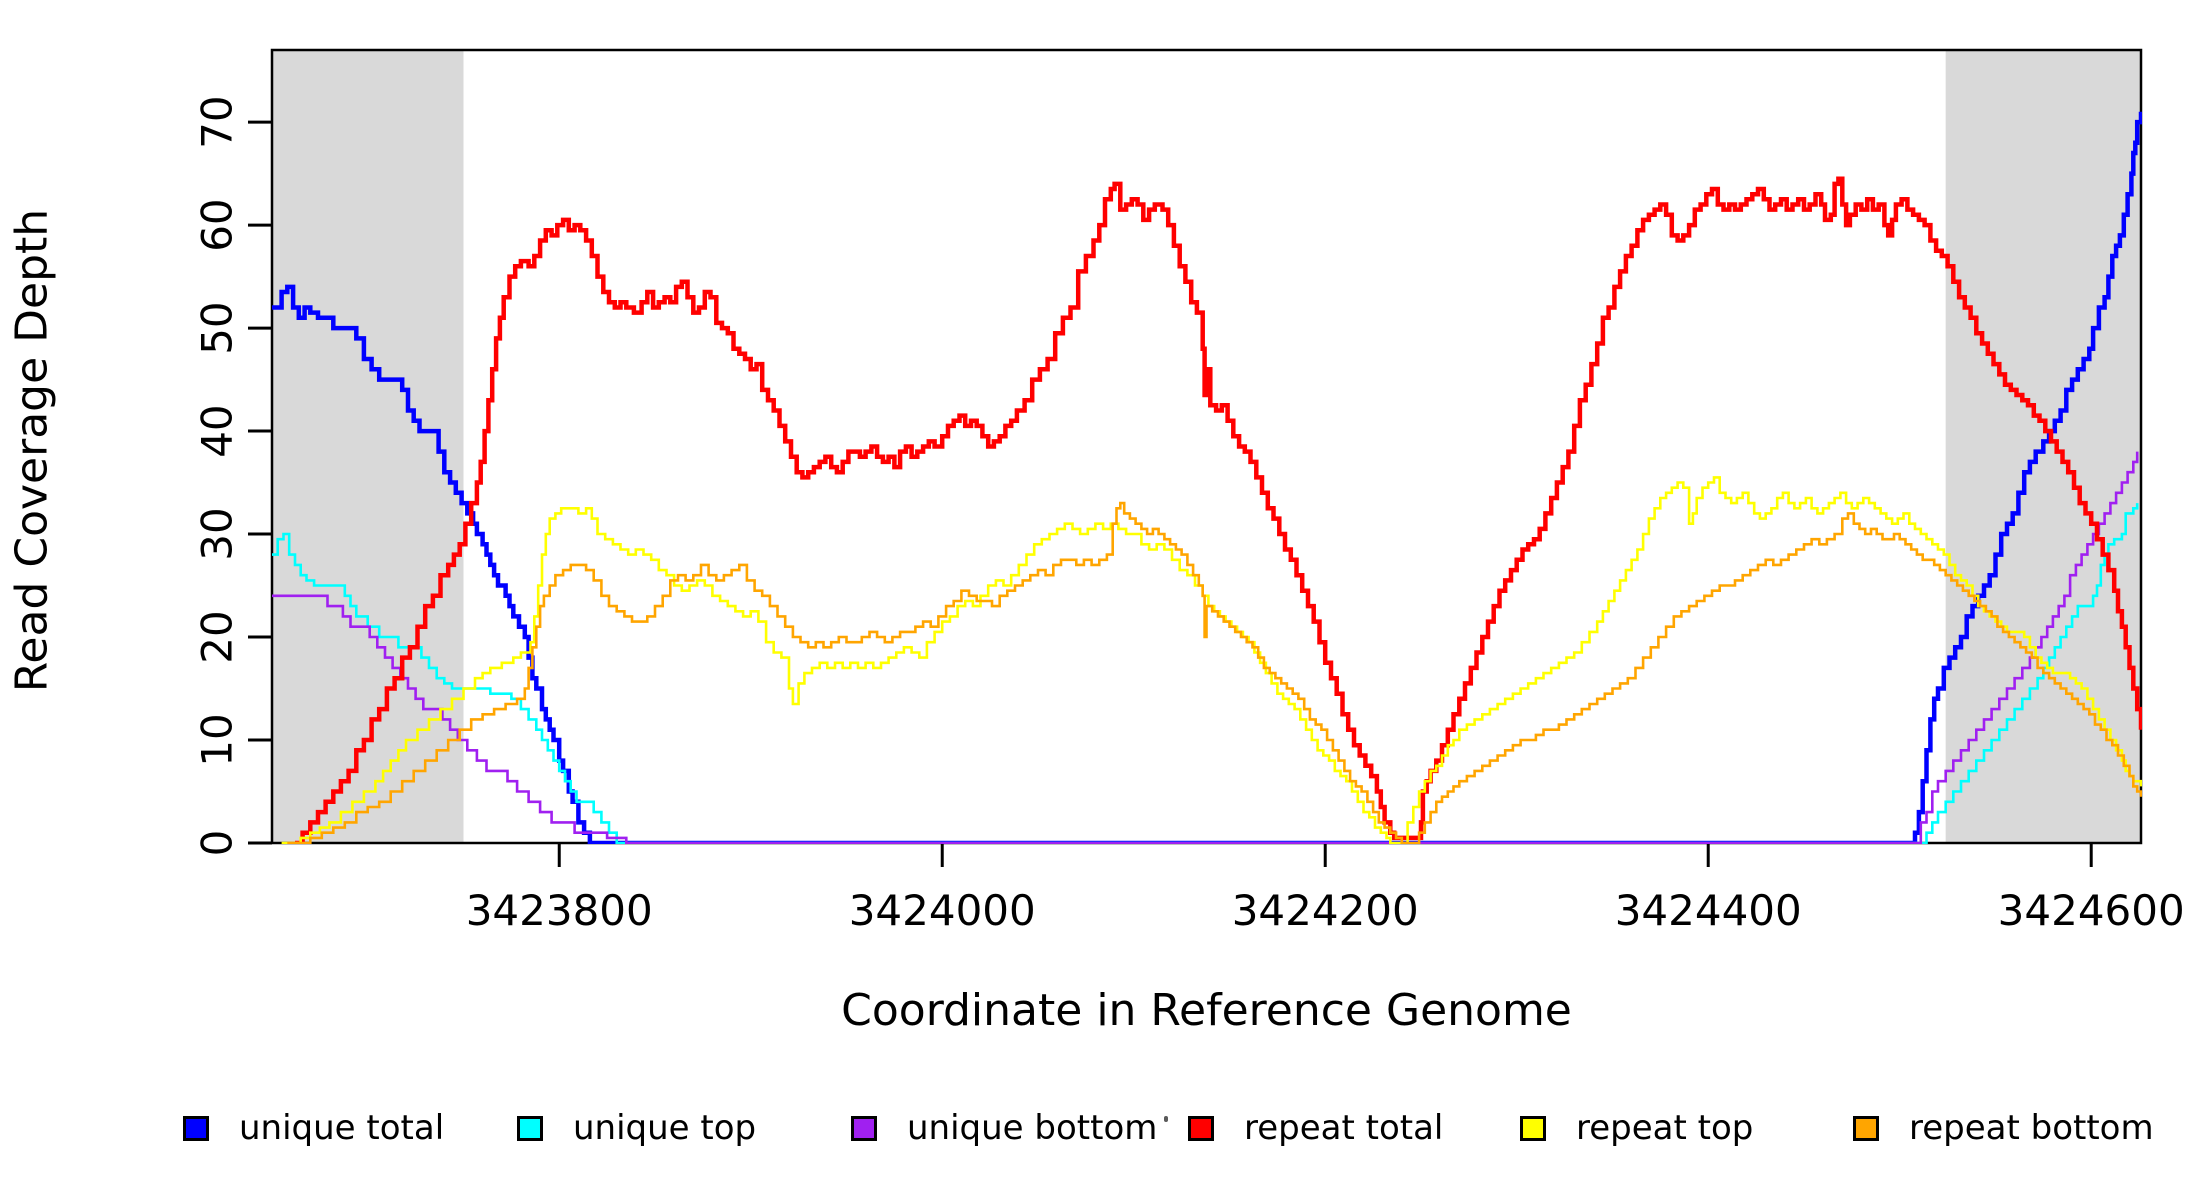  I want to click on y-tick-label: 70, so click(217, 121).